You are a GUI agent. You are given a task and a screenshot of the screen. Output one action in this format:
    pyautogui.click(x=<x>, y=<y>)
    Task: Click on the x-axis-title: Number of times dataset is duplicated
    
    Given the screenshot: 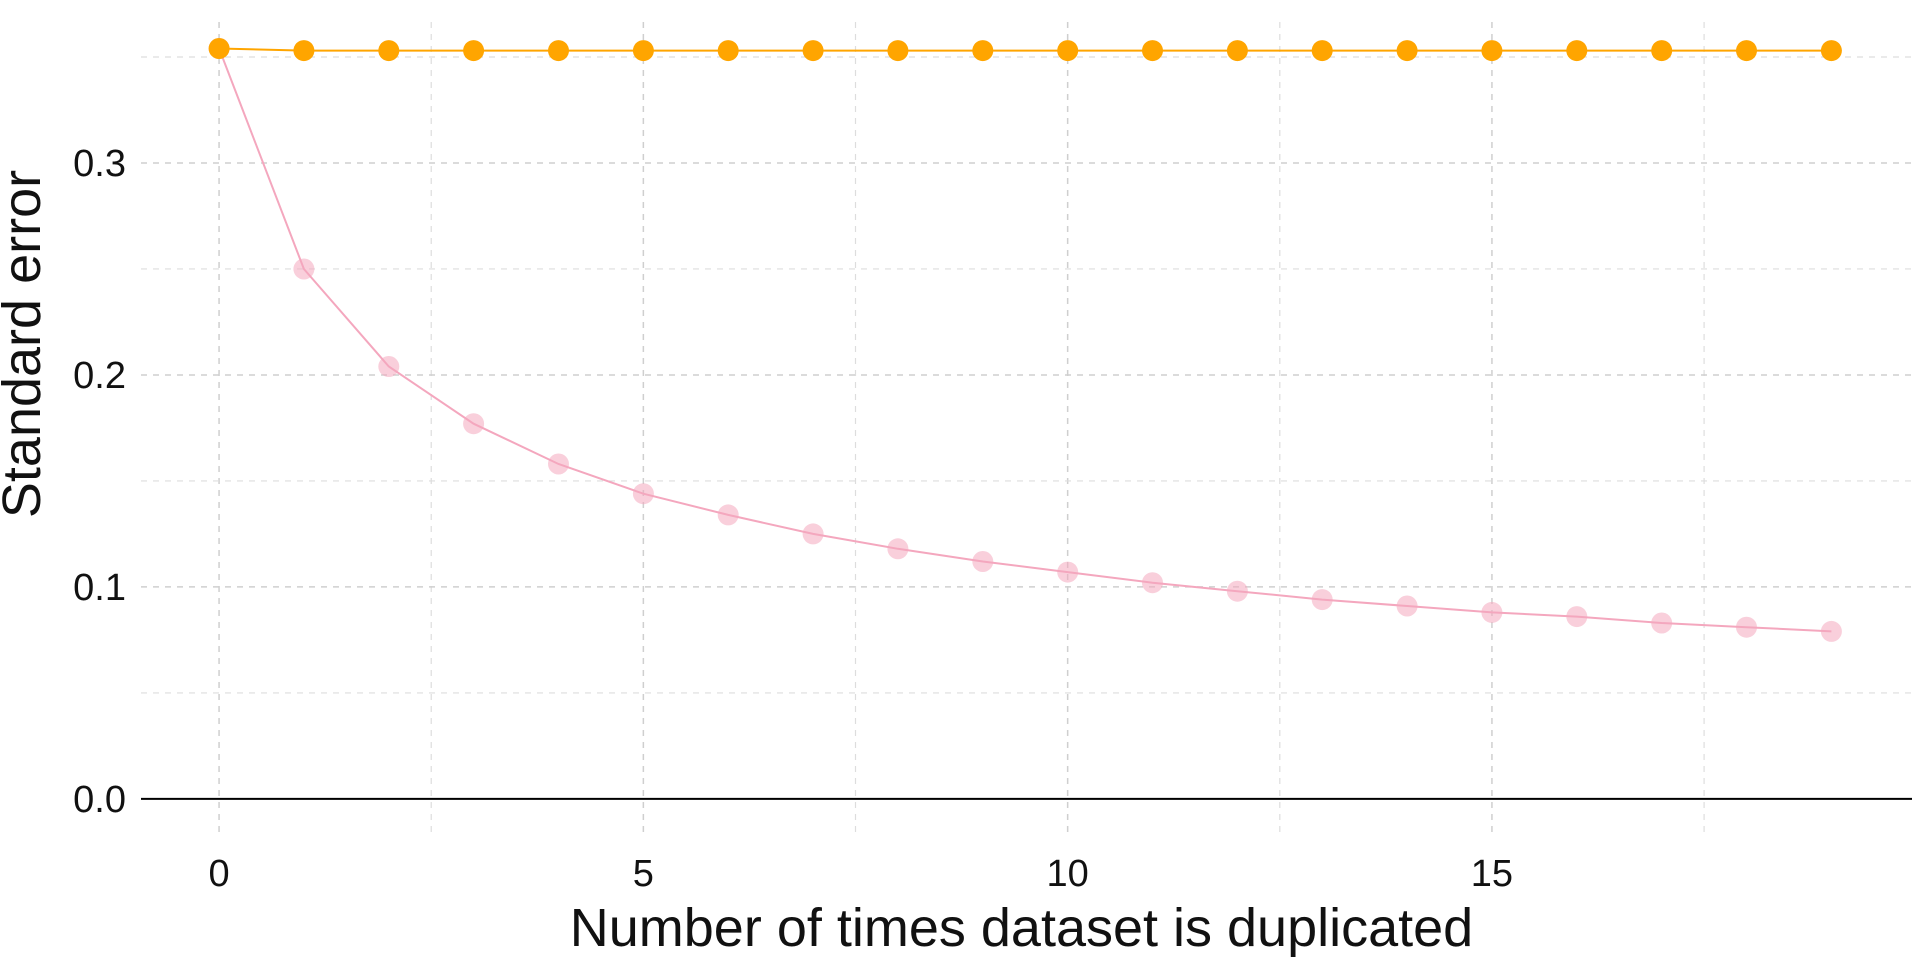 What is the action you would take?
    pyautogui.click(x=1021, y=928)
    